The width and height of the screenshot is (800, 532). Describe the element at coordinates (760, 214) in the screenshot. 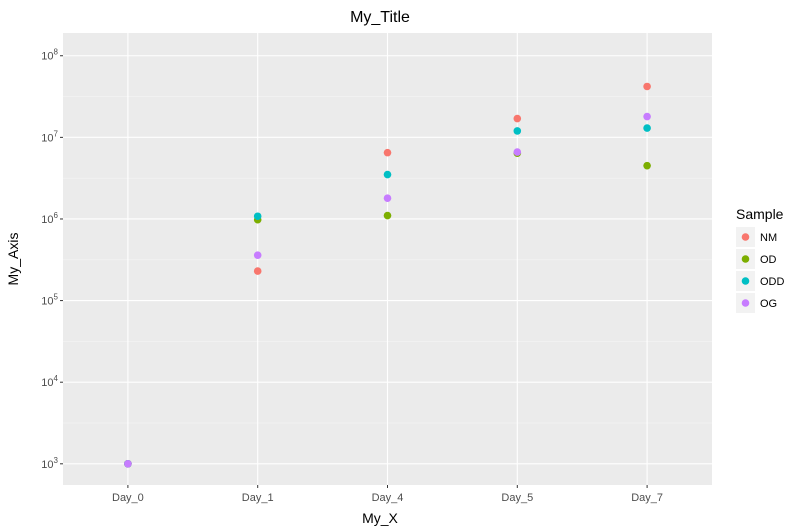

I see `legend-title: Sample` at that location.